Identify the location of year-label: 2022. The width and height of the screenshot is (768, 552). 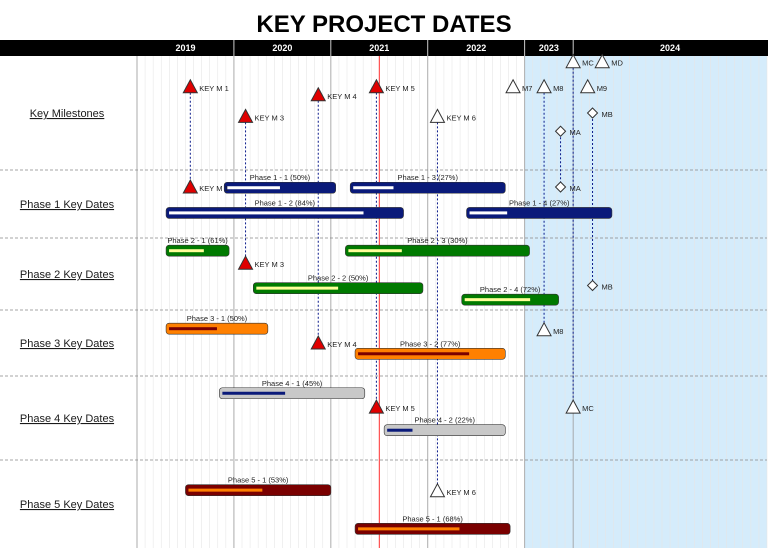
(476, 48).